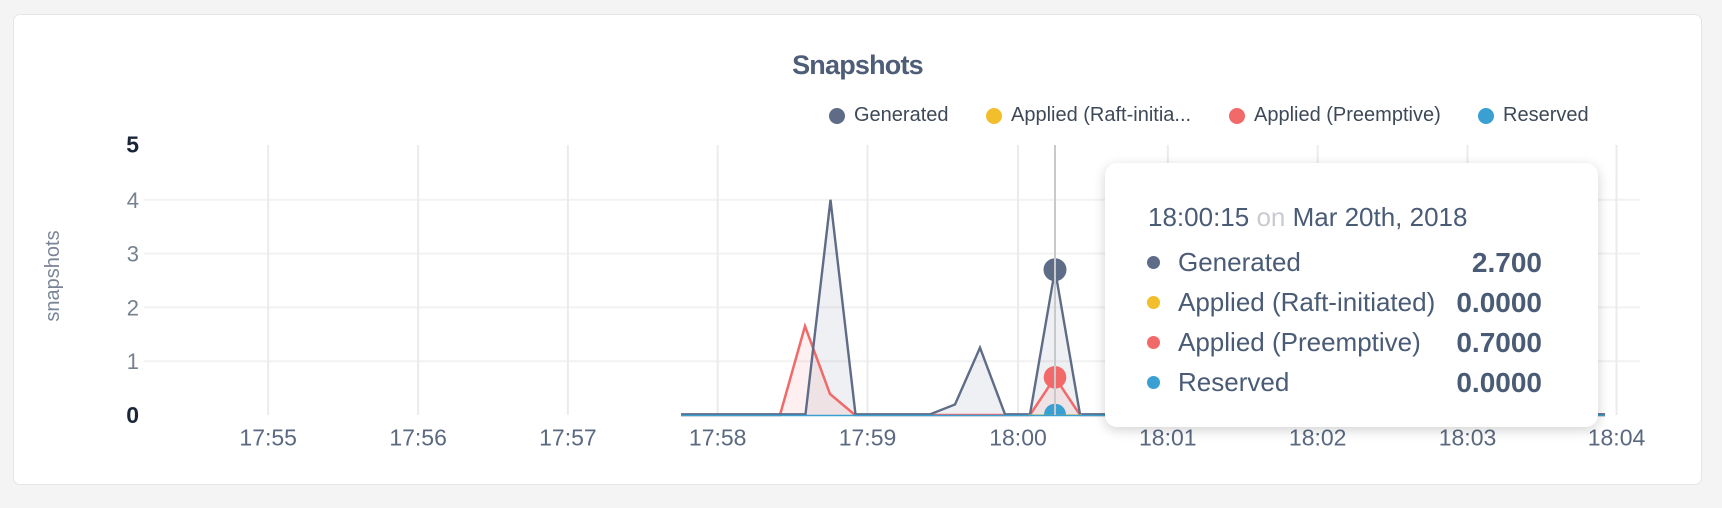 The width and height of the screenshot is (1722, 508). Describe the element at coordinates (53, 275) in the screenshot. I see `svg-text: snapshots` at that location.